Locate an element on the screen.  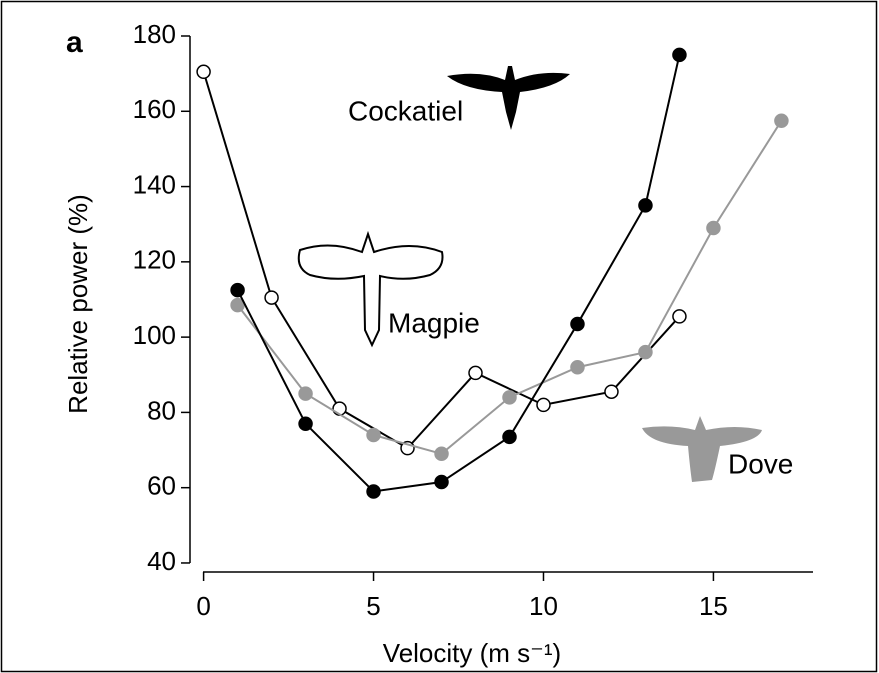
y-tick-label: 140 is located at coordinates (154, 184).